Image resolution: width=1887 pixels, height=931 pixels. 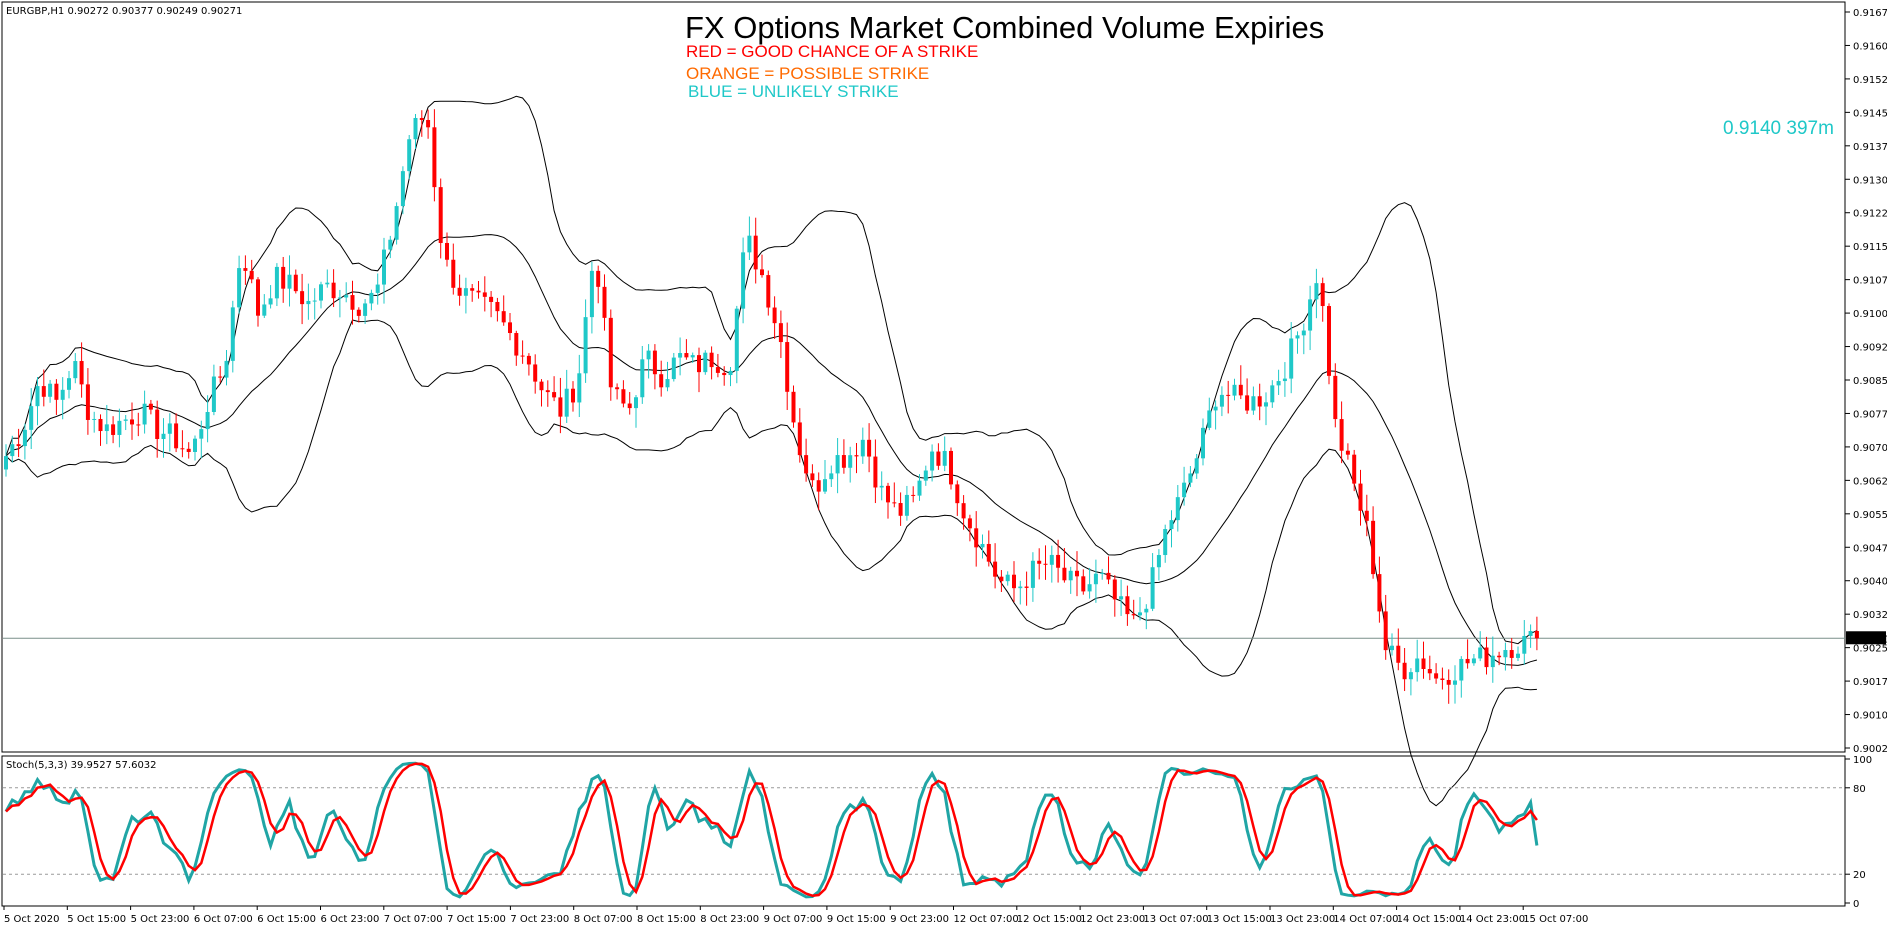 I want to click on price-tick-label: 0.91075, so click(x=1870, y=281).